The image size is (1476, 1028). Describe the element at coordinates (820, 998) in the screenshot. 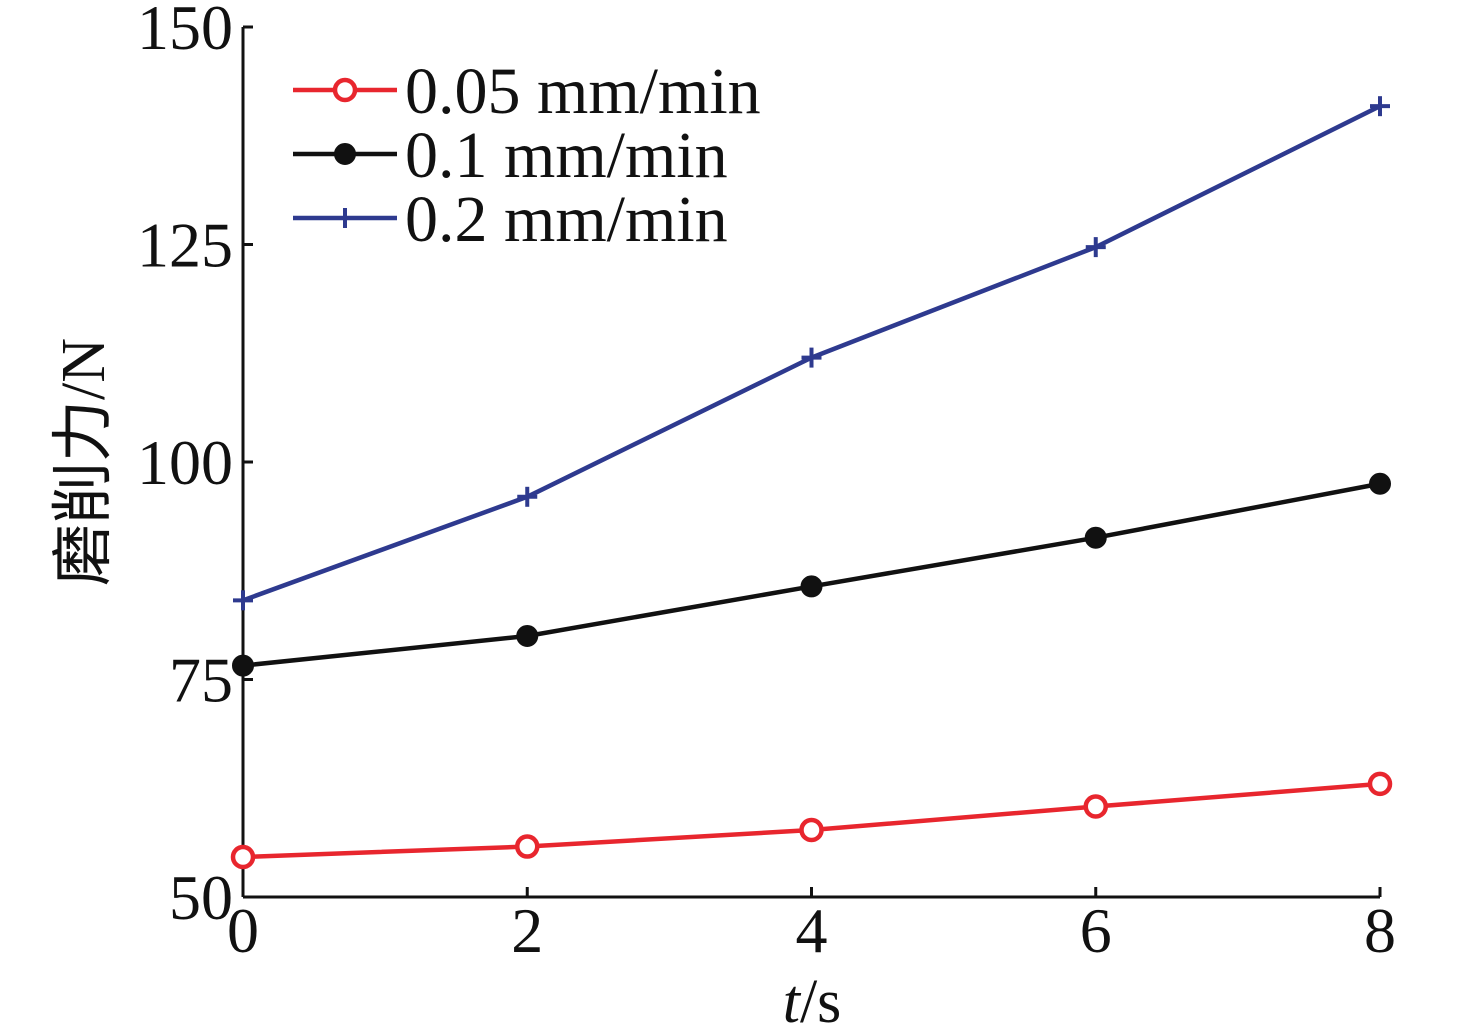

I see `x-axis-label-unit: /s` at that location.